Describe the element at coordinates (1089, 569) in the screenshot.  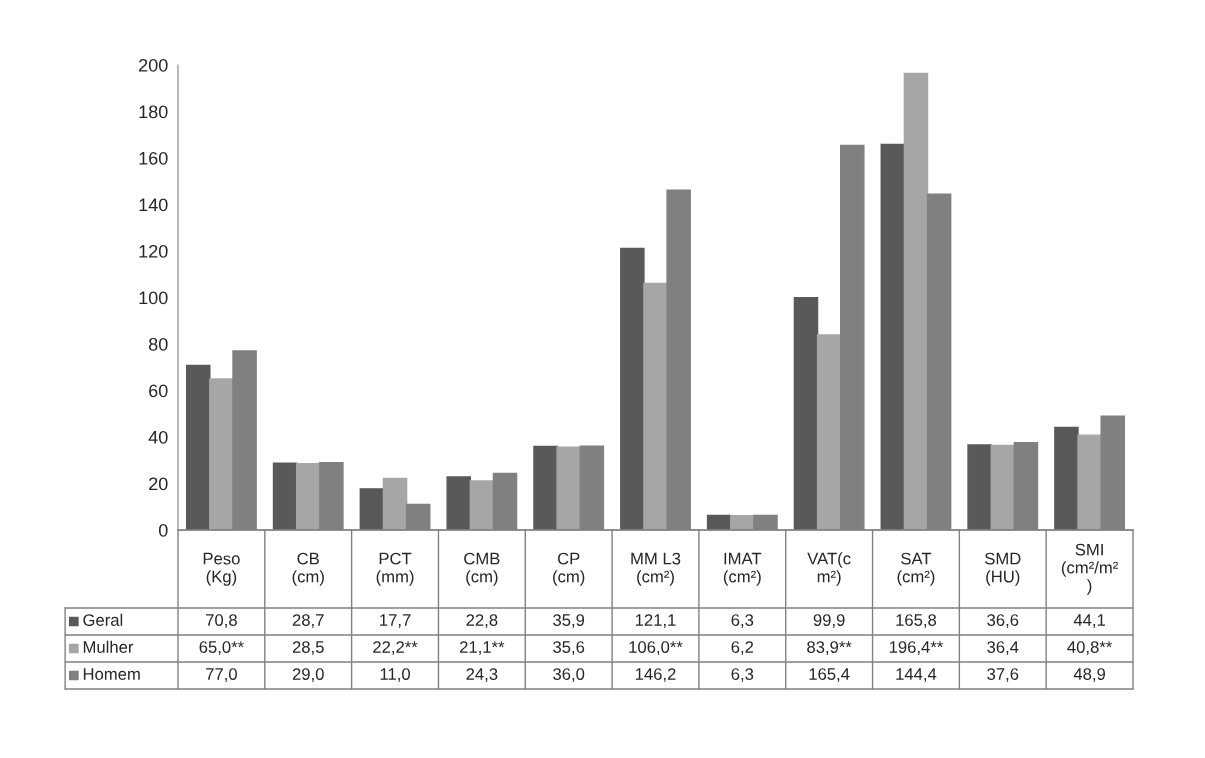
I see `x-tick-label: SMI (cm²/m² )` at that location.